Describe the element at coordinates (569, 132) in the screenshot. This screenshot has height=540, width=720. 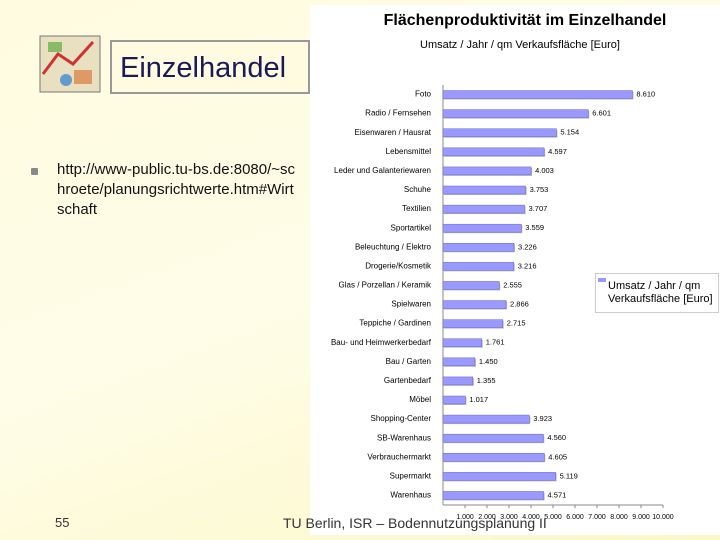
I see `value-label: 5.154` at that location.